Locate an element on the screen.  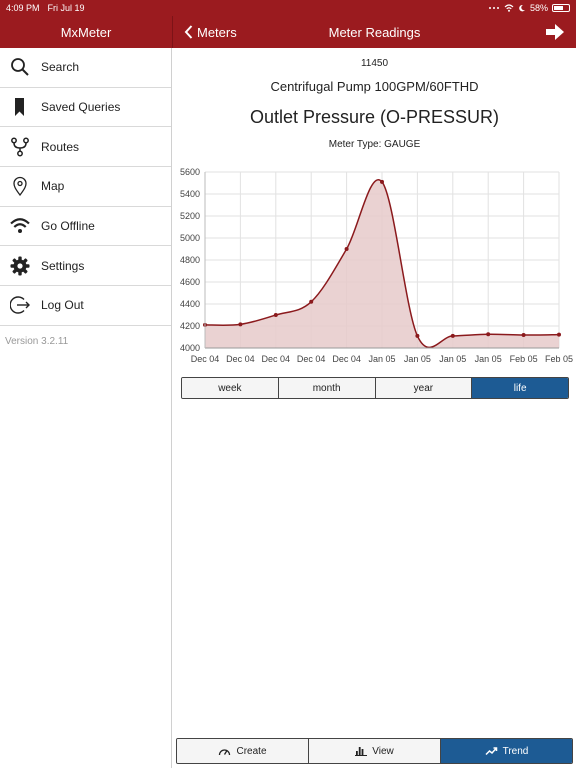
view-tab-label: View is located at coordinates (383, 751).